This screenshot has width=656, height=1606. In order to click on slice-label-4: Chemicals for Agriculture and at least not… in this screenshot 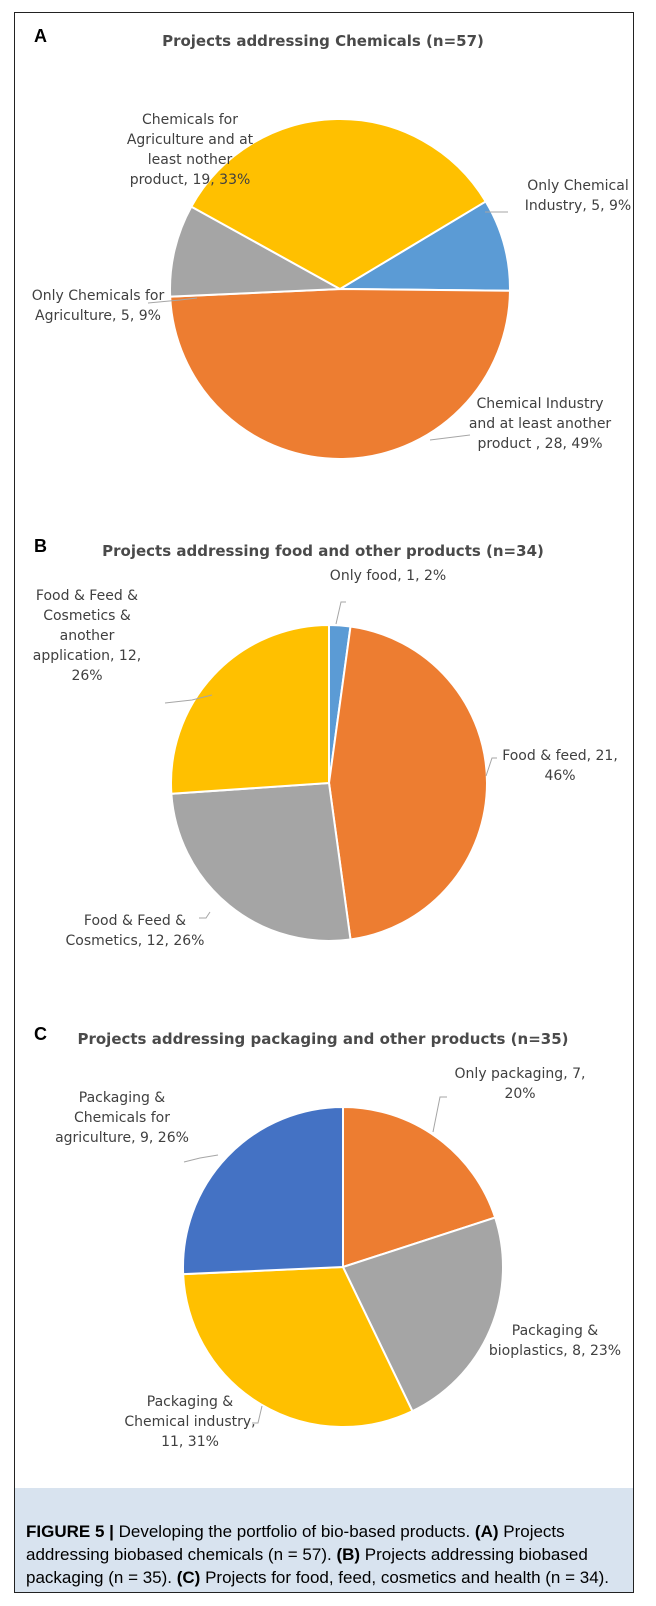, I will do `click(190, 150)`.